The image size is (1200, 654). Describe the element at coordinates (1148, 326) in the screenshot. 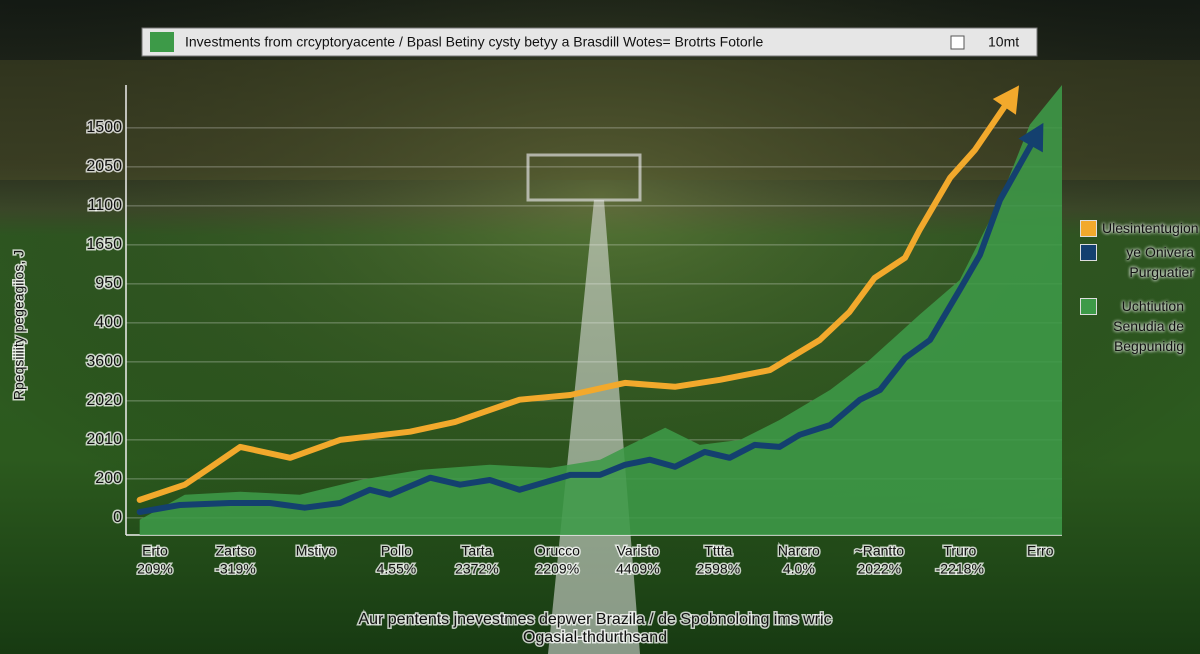

I see `legend-label: Uchtiution Senudia de Begpunidig` at that location.